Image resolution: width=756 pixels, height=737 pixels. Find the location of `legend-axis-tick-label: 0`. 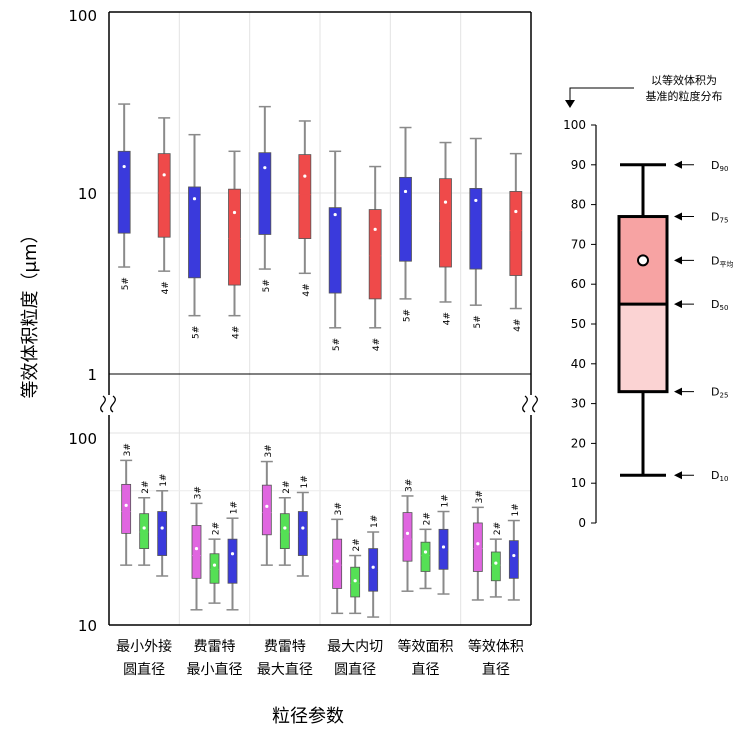

legend-axis-tick-label: 0 is located at coordinates (582, 523).